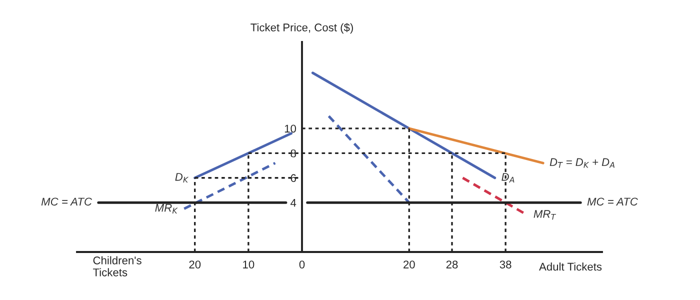  What do you see at coordinates (166, 209) in the screenshot?
I see `series-label: MR$_{K}$` at bounding box center [166, 209].